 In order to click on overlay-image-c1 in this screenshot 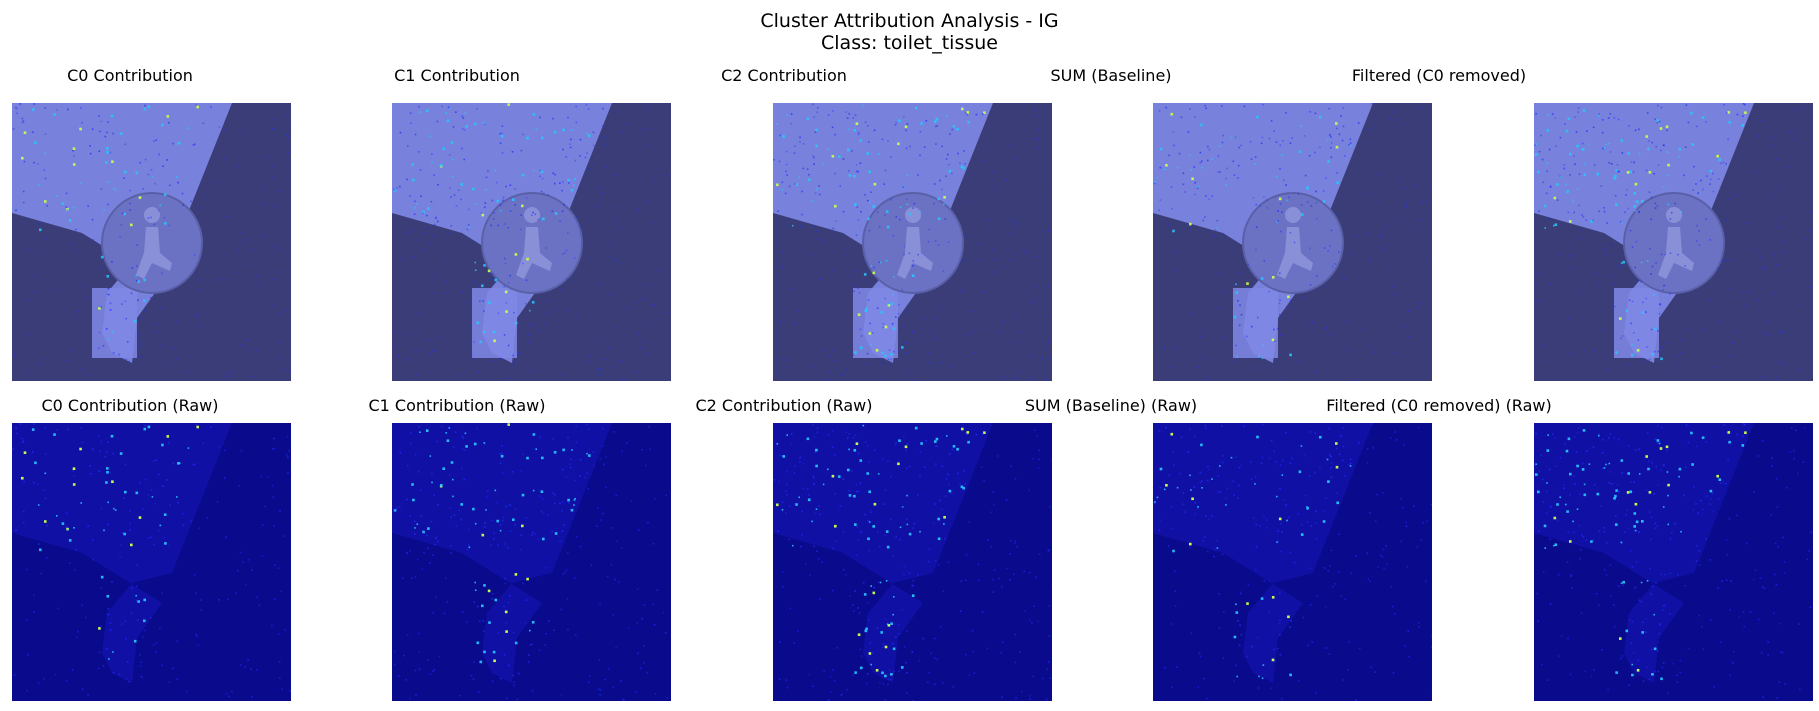, I will do `click(531, 242)`.